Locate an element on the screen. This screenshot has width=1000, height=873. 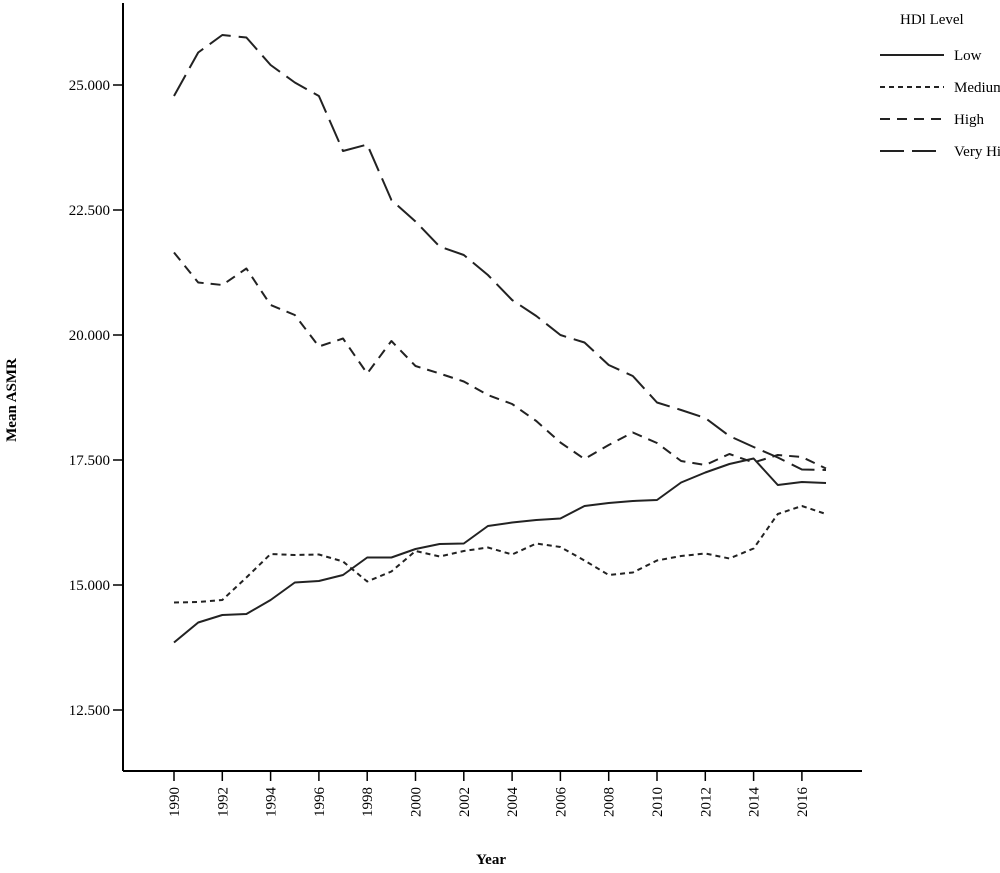
y-tick-label: 20.000 is located at coordinates (89, 336).